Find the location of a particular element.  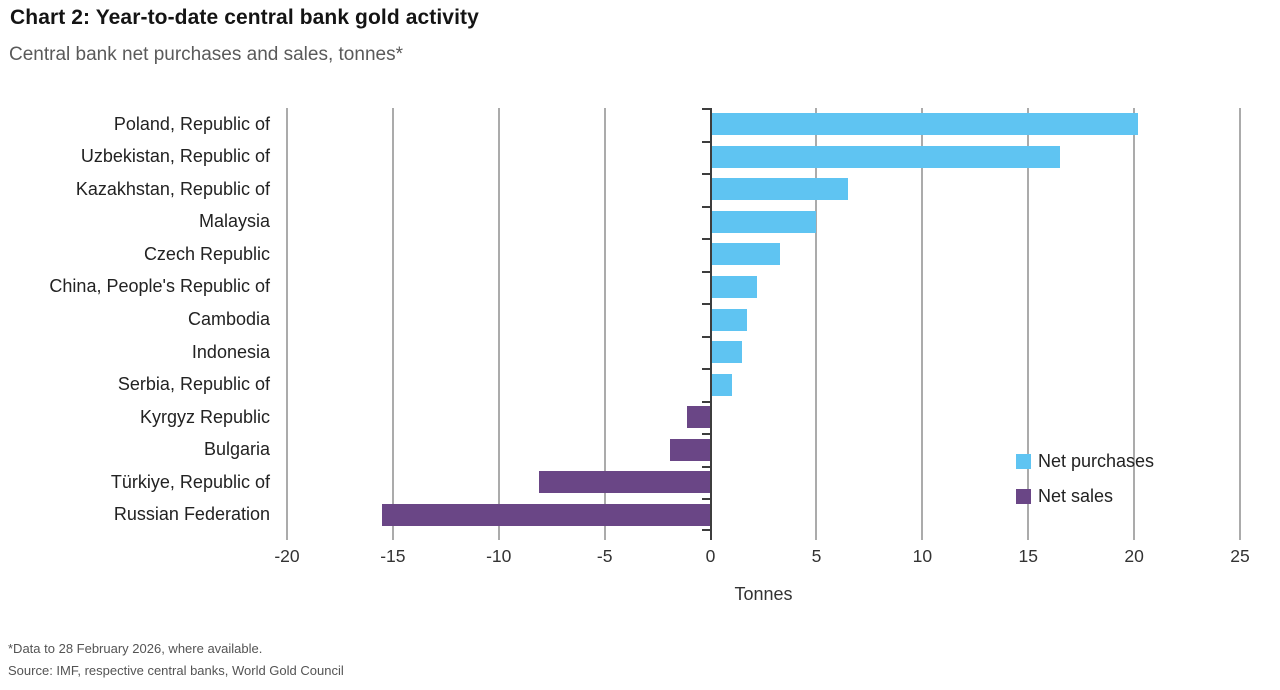

category-label: Kyrgyz Republic is located at coordinates (204, 416).